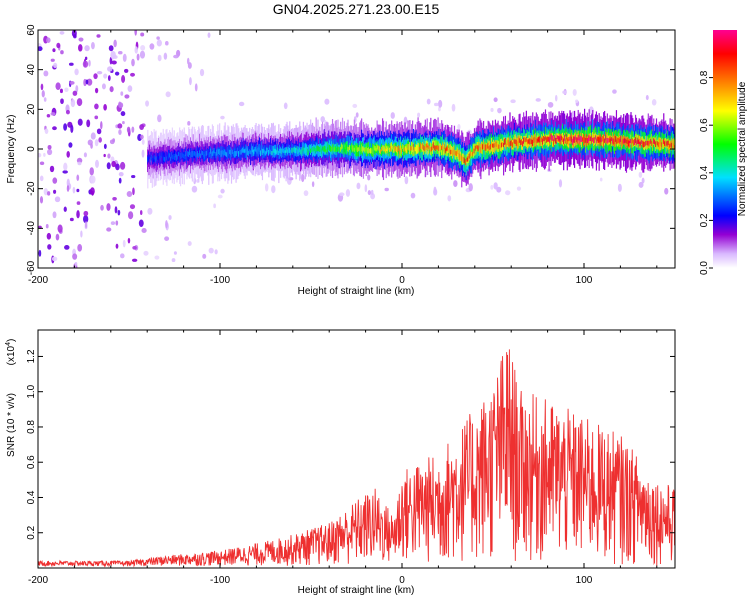 Image resolution: width=750 pixels, height=600 pixels. What do you see at coordinates (742, 148) in the screenshot?
I see `colorbar-label: Normalized spectral amplitude` at bounding box center [742, 148].